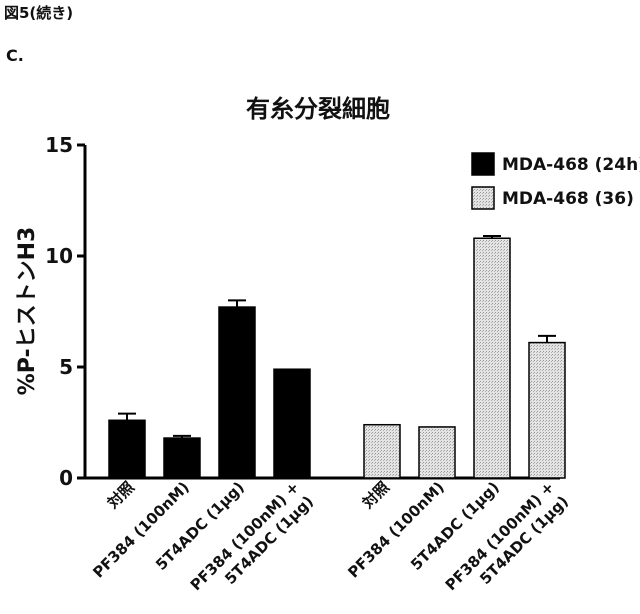  Describe the element at coordinates (66, 367) in the screenshot. I see `y-tick-label: 5` at that location.